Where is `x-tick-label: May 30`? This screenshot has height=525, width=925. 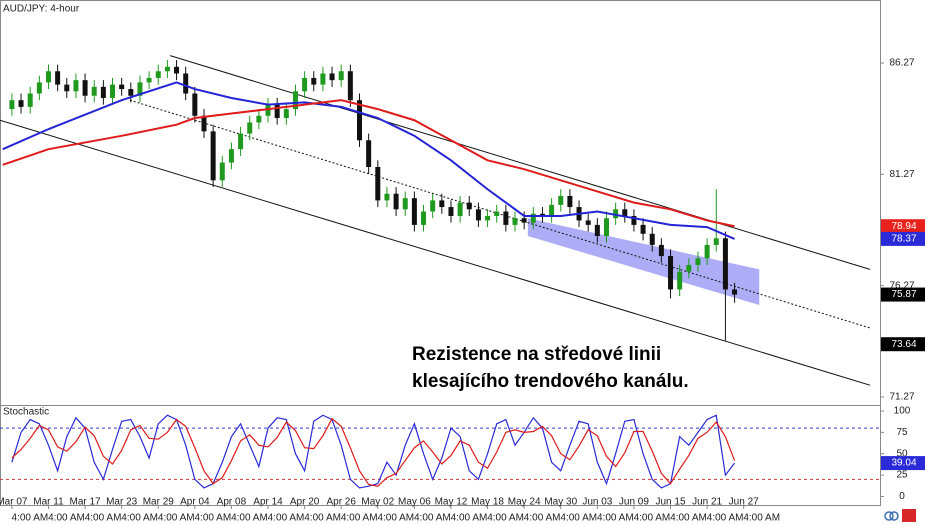 x-tick-label: May 30 is located at coordinates (560, 502).